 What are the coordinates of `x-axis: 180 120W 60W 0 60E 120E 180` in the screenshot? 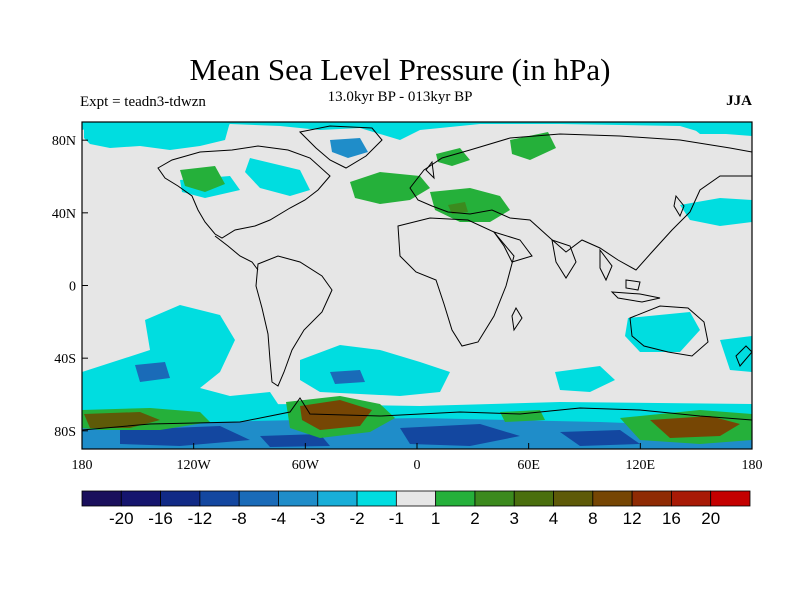 It's located at (417, 458).